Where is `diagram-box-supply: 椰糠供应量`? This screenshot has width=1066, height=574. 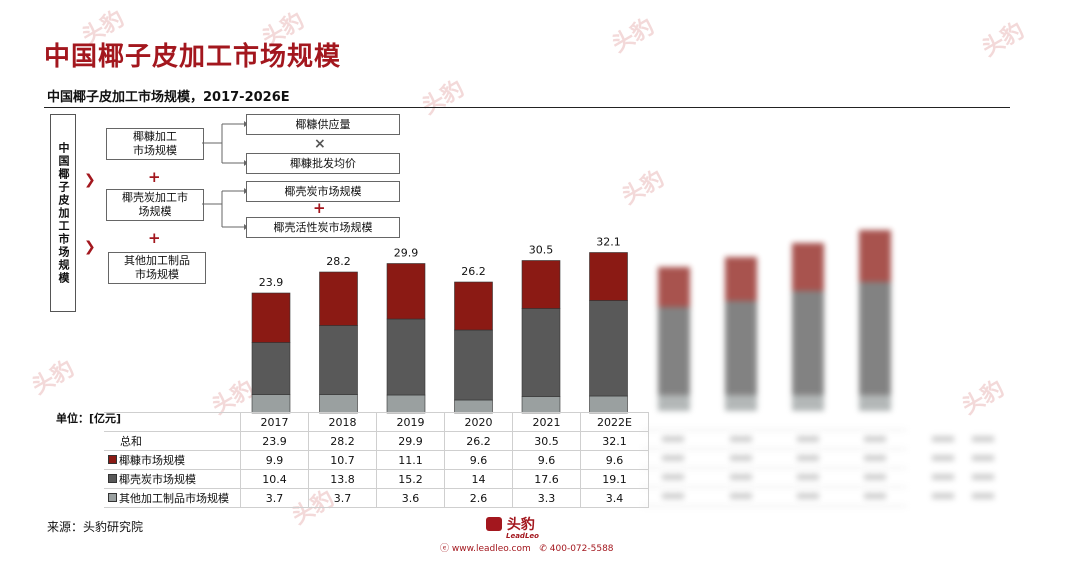
diagram-box-supply: 椰糠供应量 is located at coordinates (323, 124).